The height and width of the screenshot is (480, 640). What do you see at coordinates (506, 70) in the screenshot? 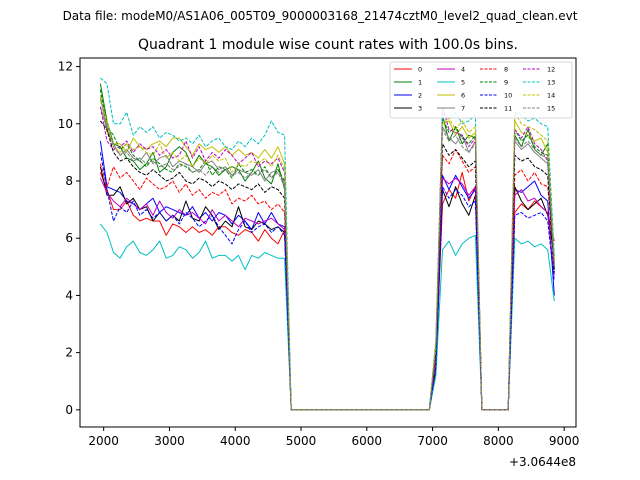
I see `legend-label-8: 8` at bounding box center [506, 70].